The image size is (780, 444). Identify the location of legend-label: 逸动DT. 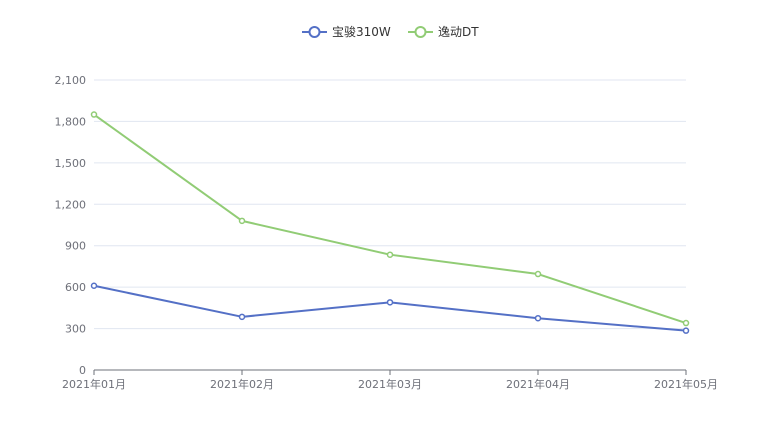
(458, 32).